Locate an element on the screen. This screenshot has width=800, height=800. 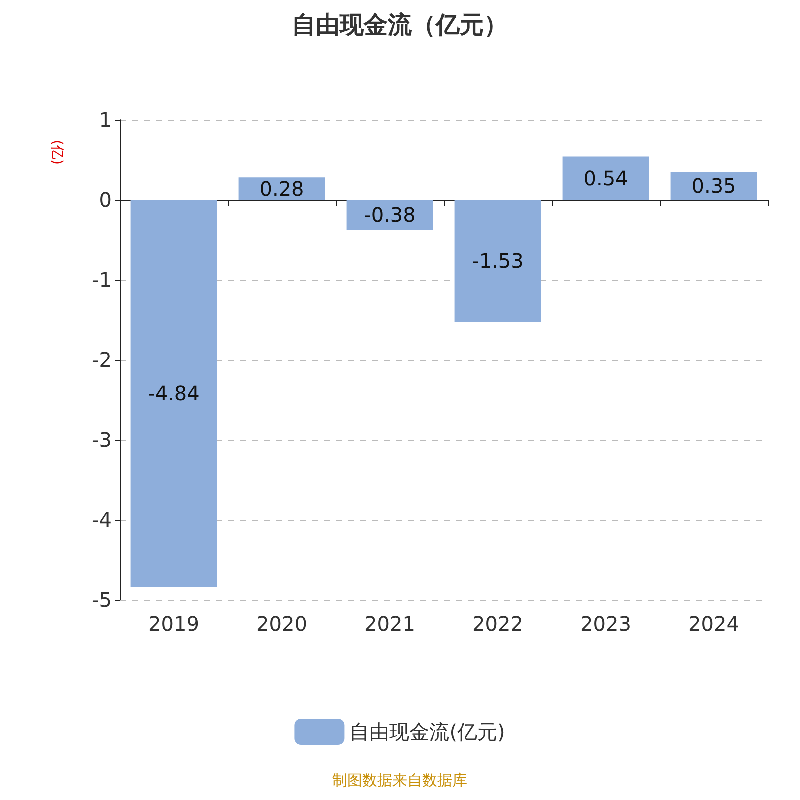
x-tick-label: 2022 is located at coordinates (498, 624).